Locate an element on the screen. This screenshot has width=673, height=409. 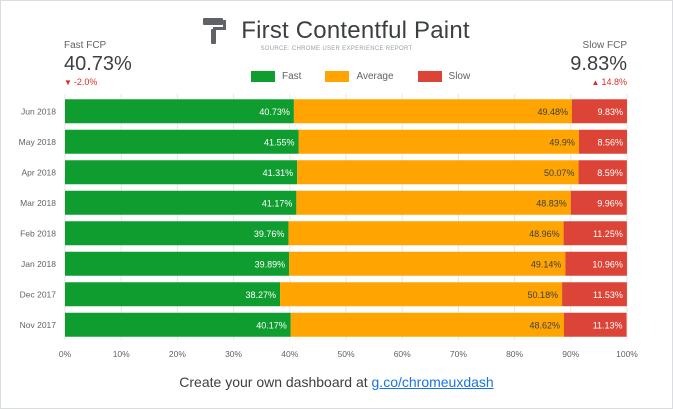
chart-source: SOURCE: CHROME USER EXPERIENCE REPORT is located at coordinates (336, 49).